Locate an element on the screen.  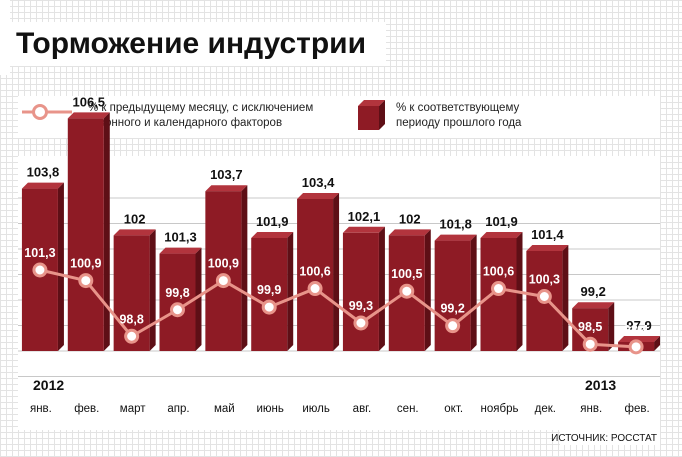
source-background is located at coordinates (610, 437).